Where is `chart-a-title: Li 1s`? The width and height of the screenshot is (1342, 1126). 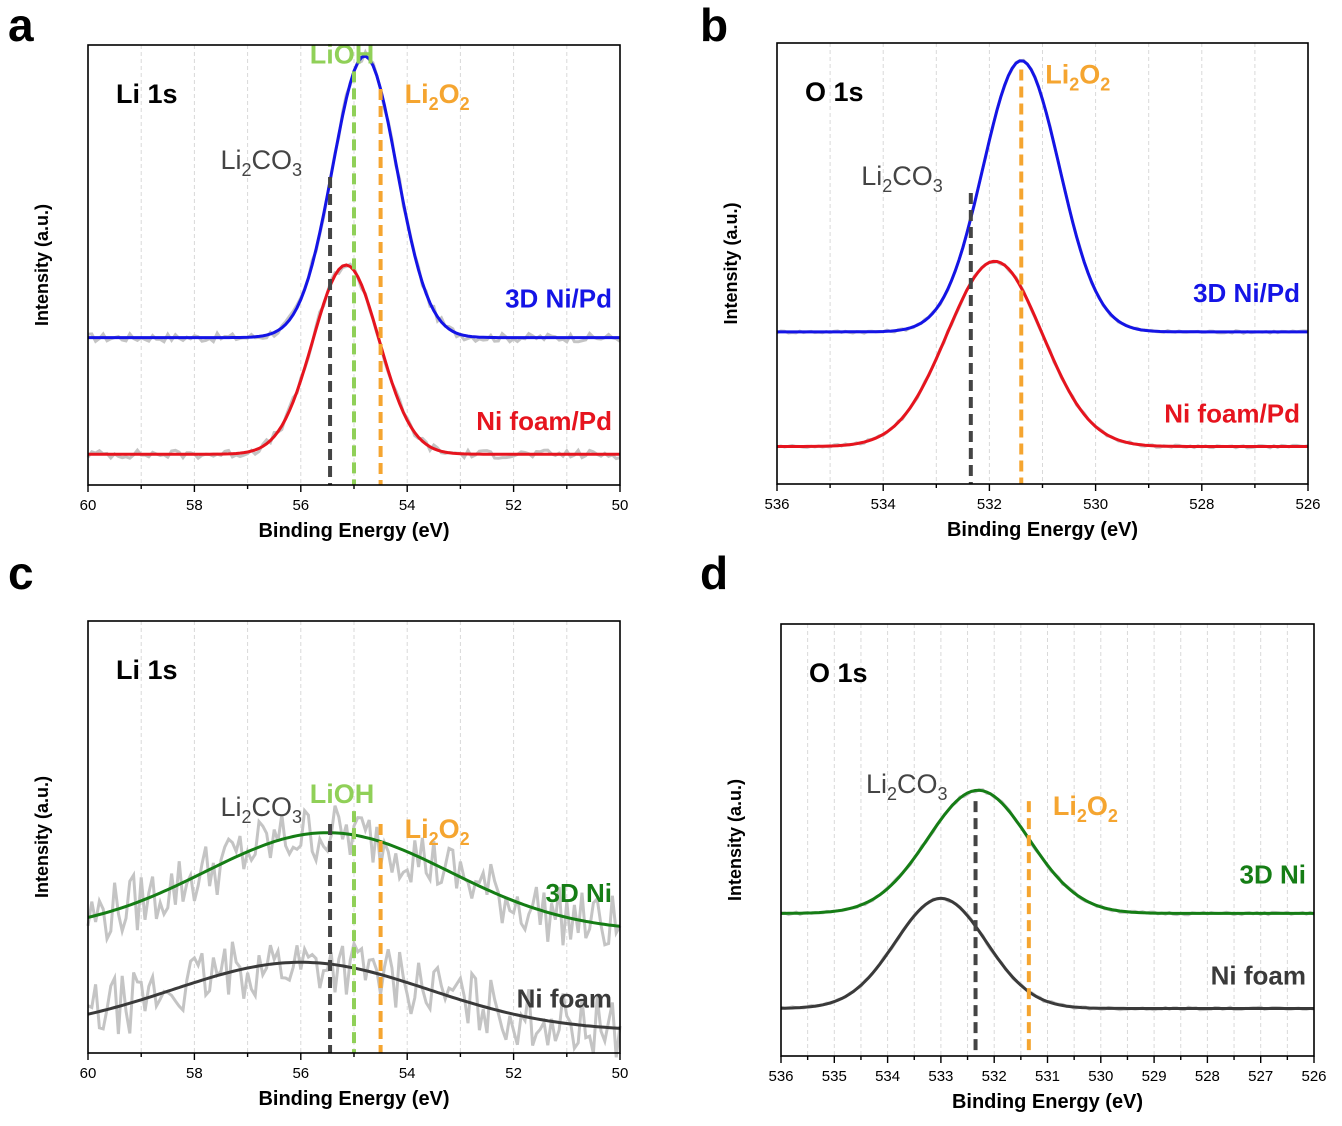 chart-a-title: Li 1s is located at coordinates (147, 94).